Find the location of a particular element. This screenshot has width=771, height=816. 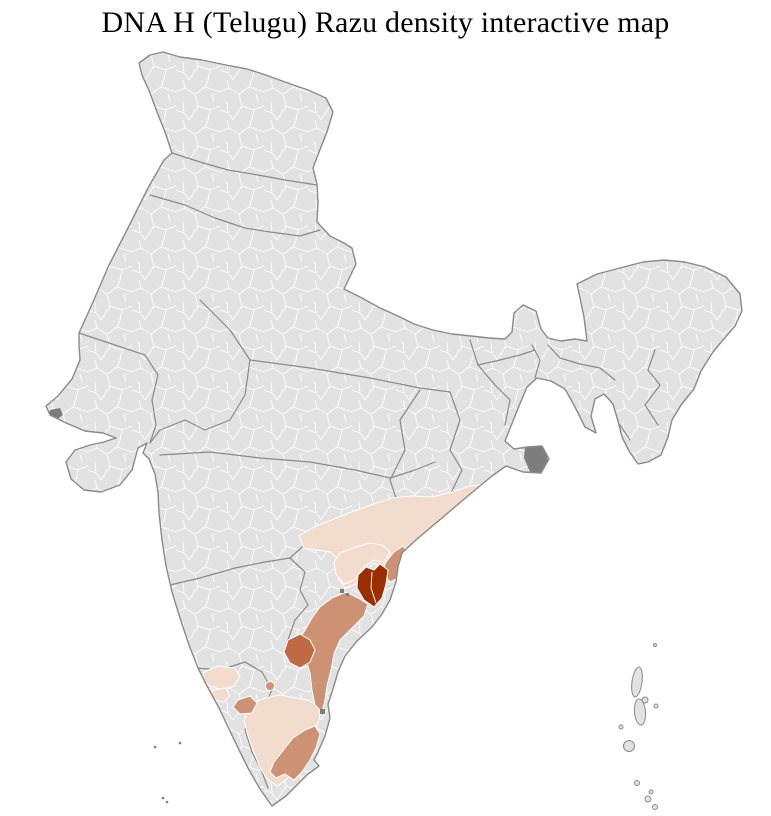

visakhapatnam-godavari-core is located at coordinates (372, 585).